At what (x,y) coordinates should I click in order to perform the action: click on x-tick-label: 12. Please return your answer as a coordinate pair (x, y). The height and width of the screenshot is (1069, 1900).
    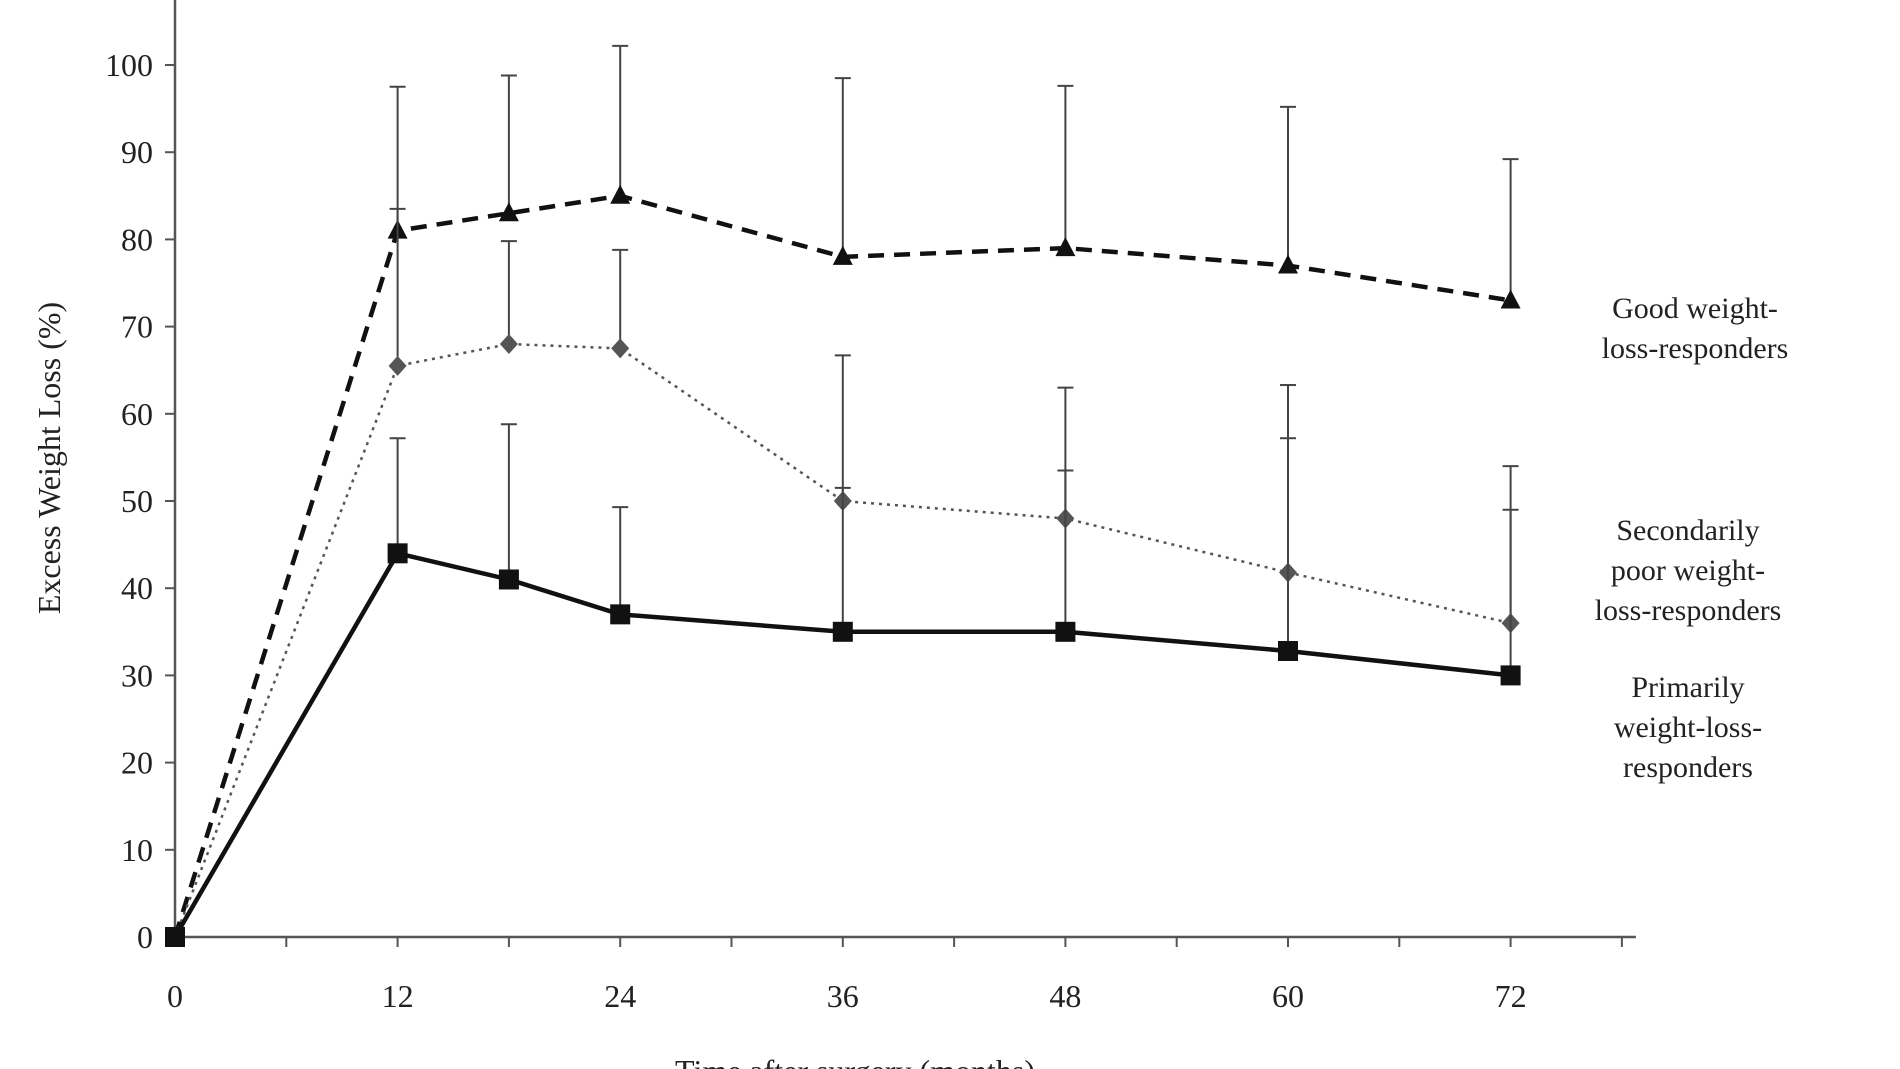
    Looking at the image, I should click on (398, 996).